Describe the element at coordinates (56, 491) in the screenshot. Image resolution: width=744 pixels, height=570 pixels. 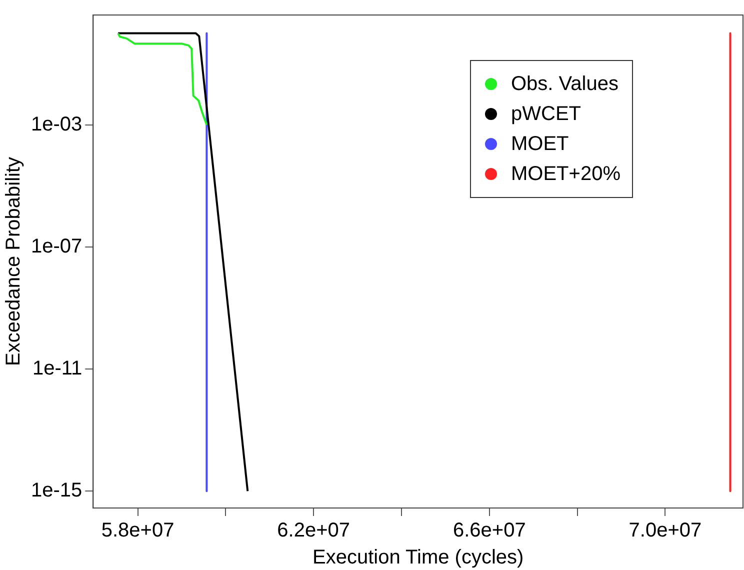
I see `y-tick-label: 1e-15` at that location.